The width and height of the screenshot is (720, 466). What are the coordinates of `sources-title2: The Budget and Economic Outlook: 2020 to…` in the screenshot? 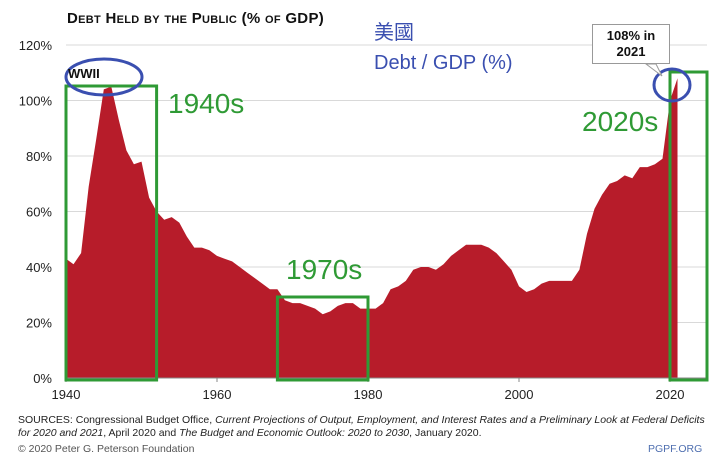 It's located at (294, 433).